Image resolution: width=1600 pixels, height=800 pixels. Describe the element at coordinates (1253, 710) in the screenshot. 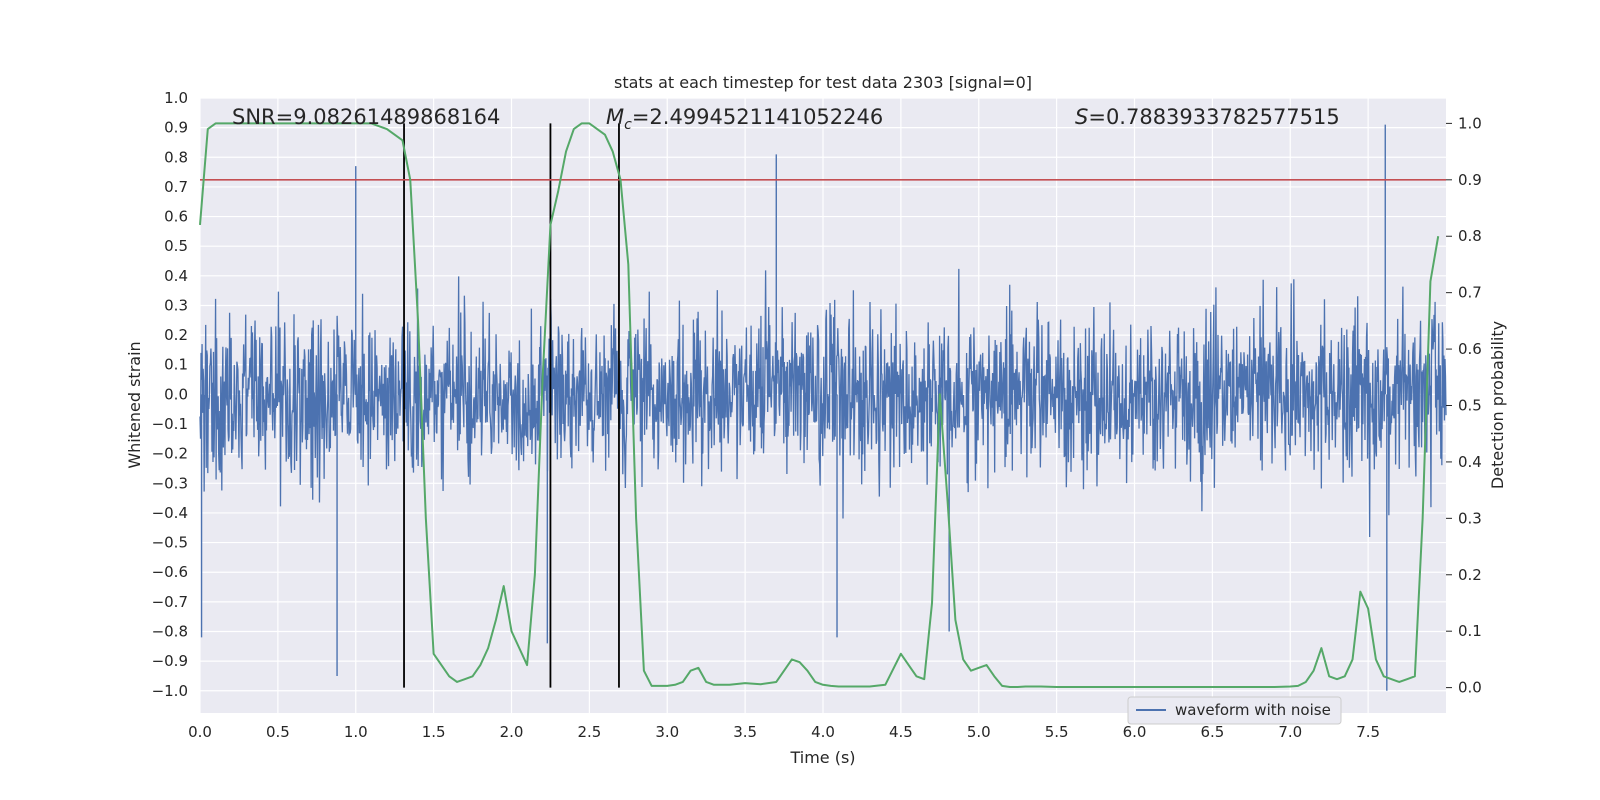

I see `legend-label: waveform with noise` at that location.